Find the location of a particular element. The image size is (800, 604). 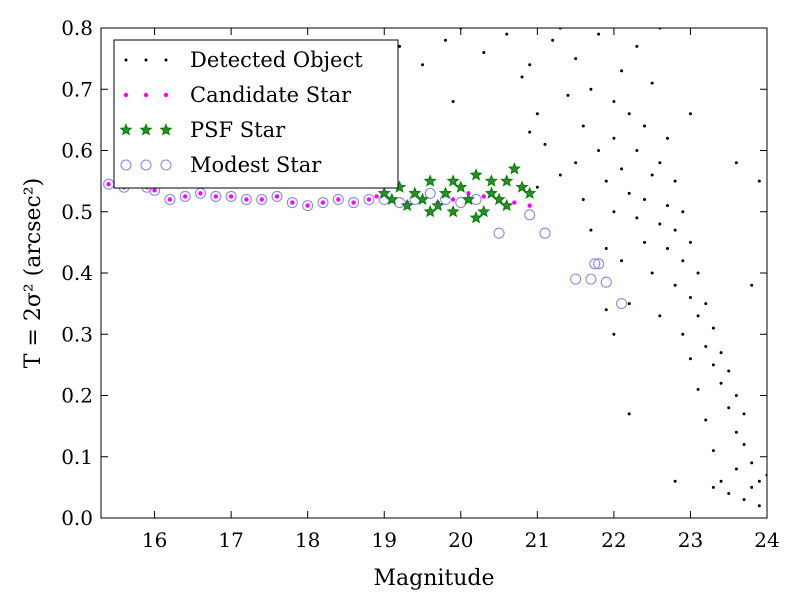

x-tick-label: 16 is located at coordinates (154, 540).